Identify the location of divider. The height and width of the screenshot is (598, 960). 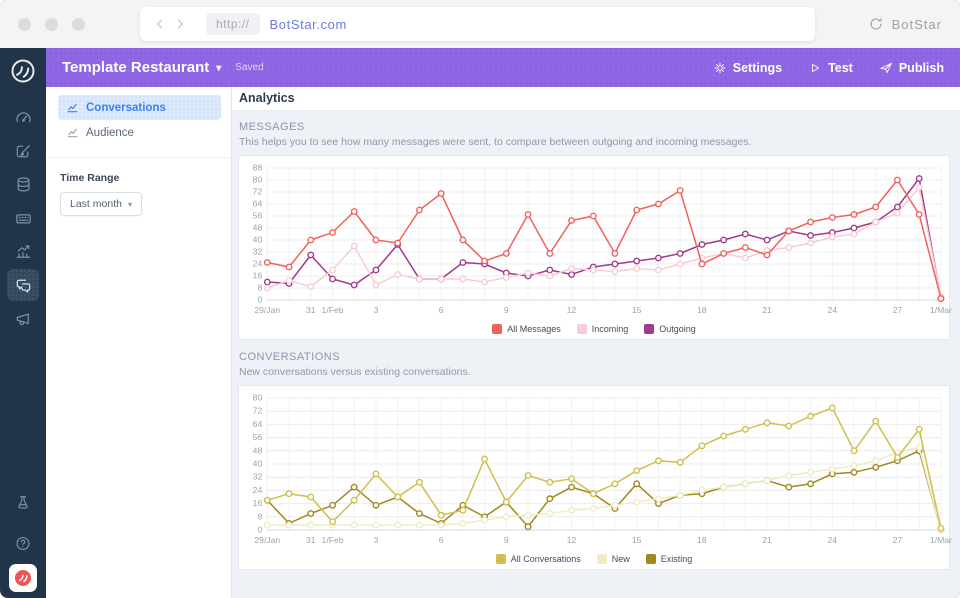
(138, 157).